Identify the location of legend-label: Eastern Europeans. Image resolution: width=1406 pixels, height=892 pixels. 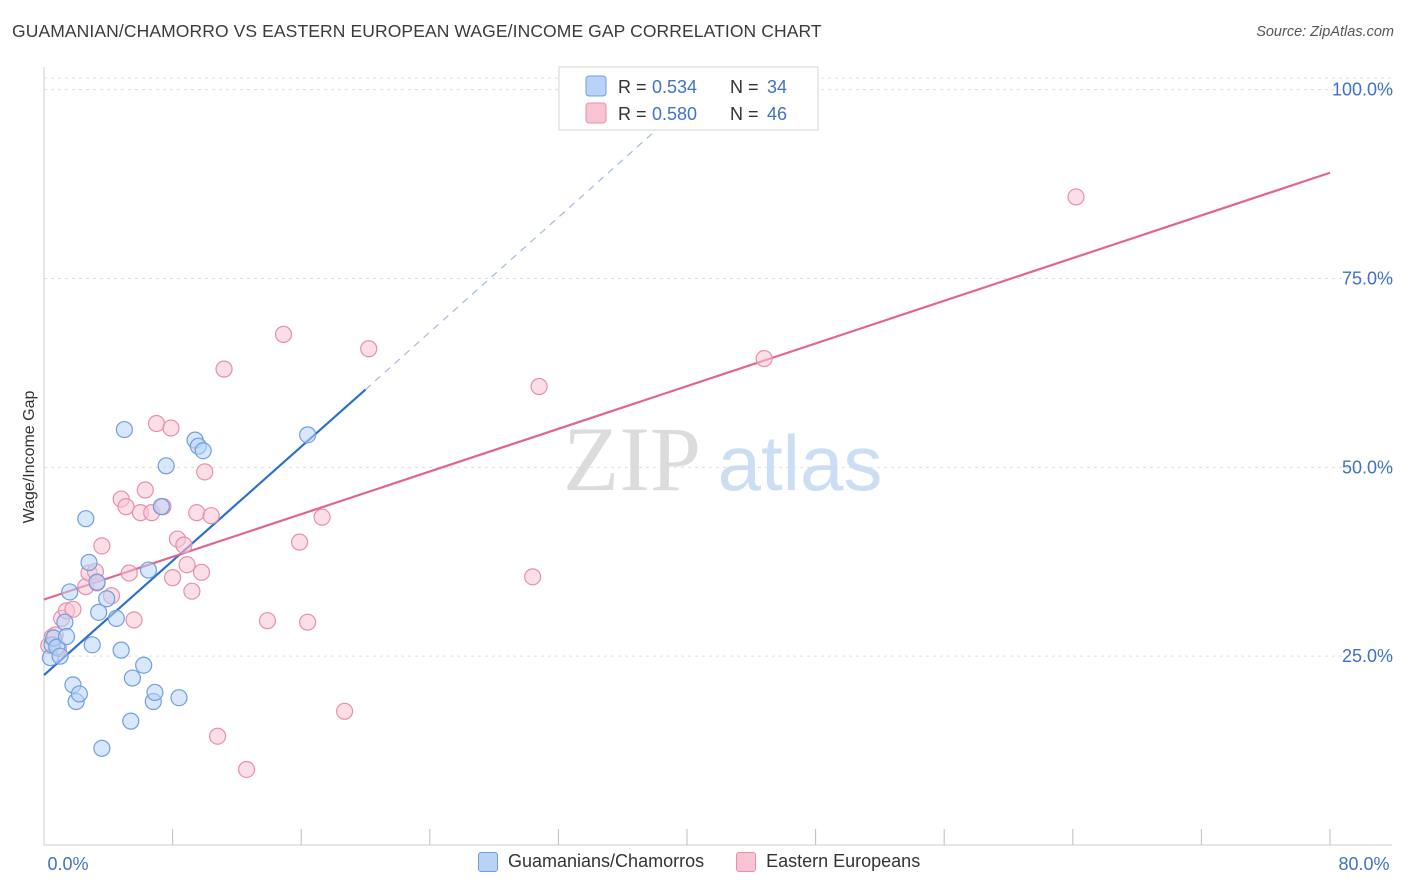
(843, 861).